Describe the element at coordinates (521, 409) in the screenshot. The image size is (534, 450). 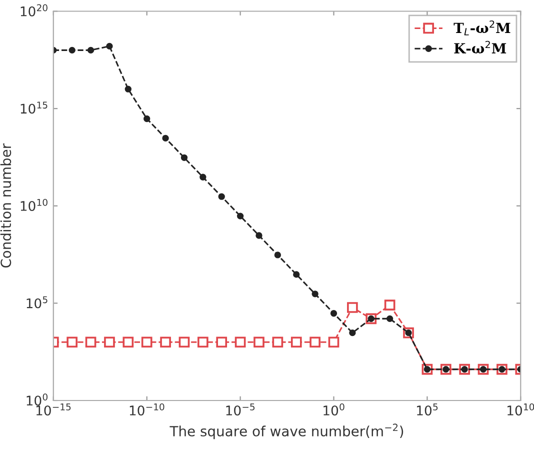
I see `x-tick-label: 10$^{10}$` at that location.